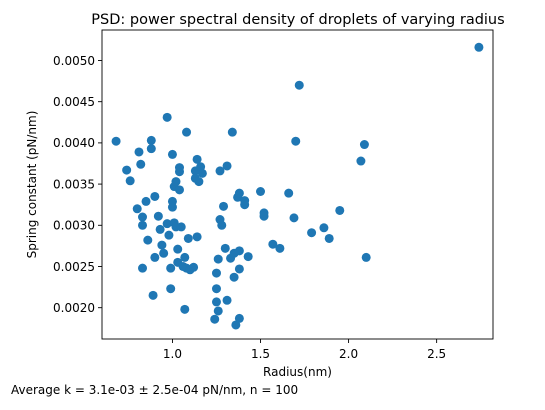  What do you see at coordinates (436, 354) in the screenshot?
I see `x-tick-label: 2.5` at bounding box center [436, 354].